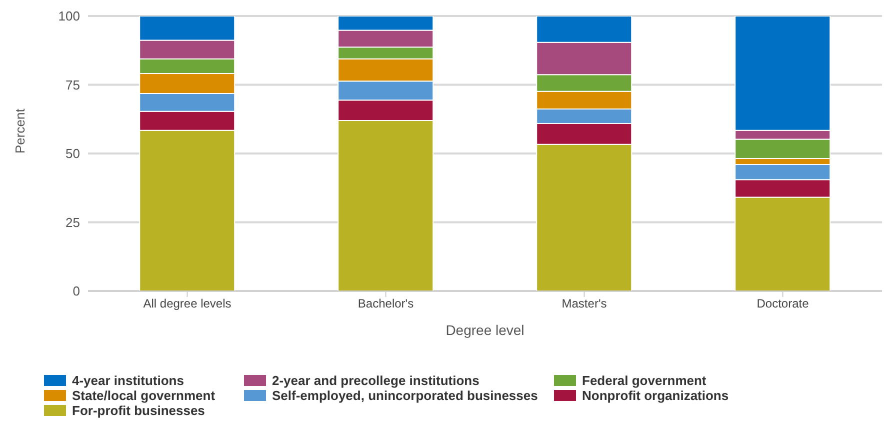 The height and width of the screenshot is (422, 890). I want to click on legend-label: Nonprofit organizations, so click(655, 395).